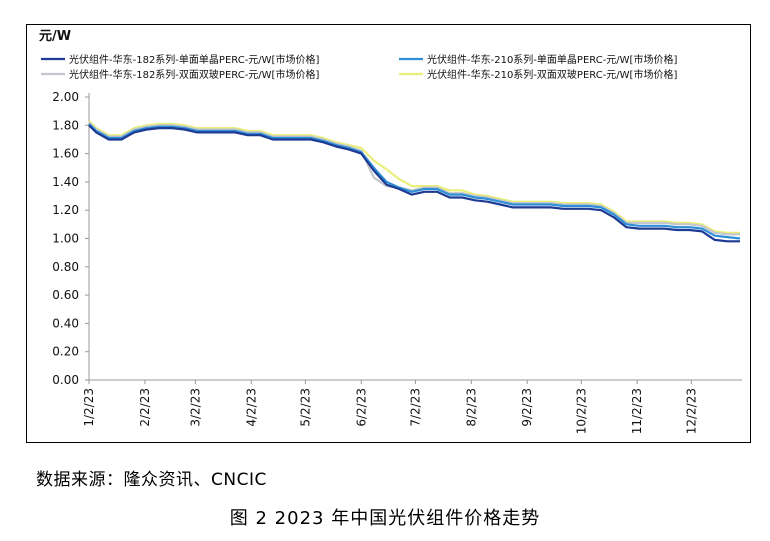 Image resolution: width=770 pixels, height=541 pixels. What do you see at coordinates (195, 407) in the screenshot?
I see `x-tick-label: 3/2/23` at bounding box center [195, 407].